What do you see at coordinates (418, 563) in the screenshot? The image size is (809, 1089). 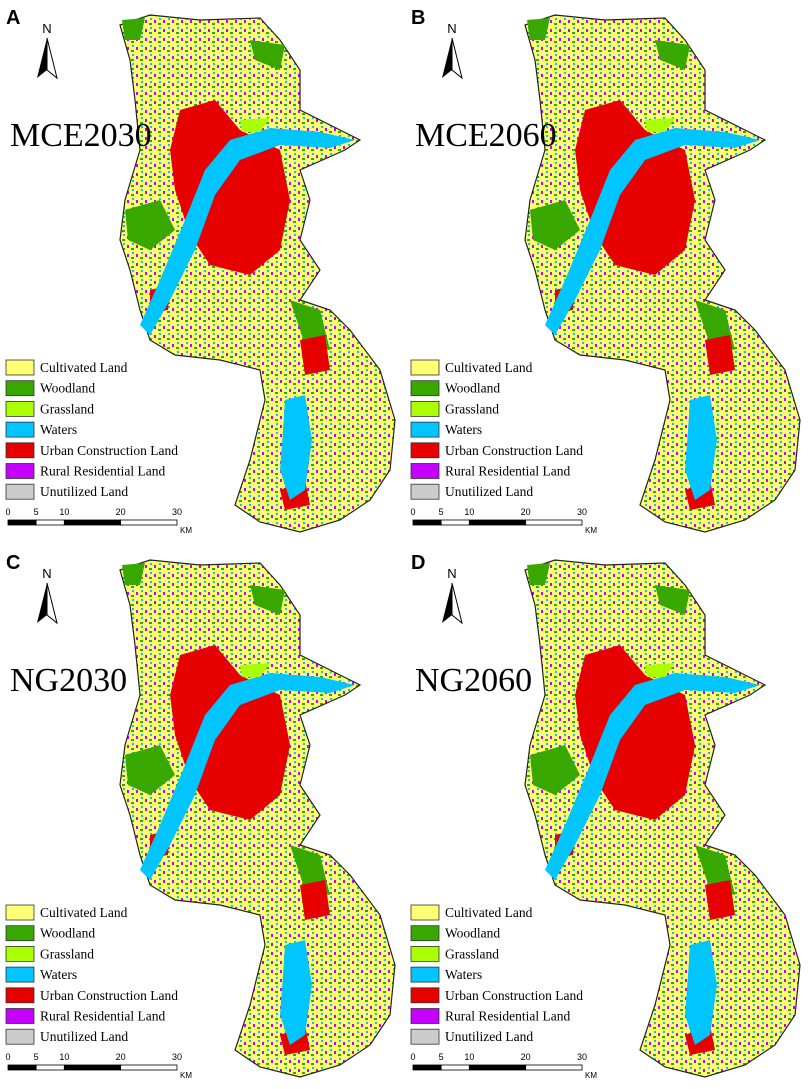 I see `panel-letter: D` at bounding box center [418, 563].